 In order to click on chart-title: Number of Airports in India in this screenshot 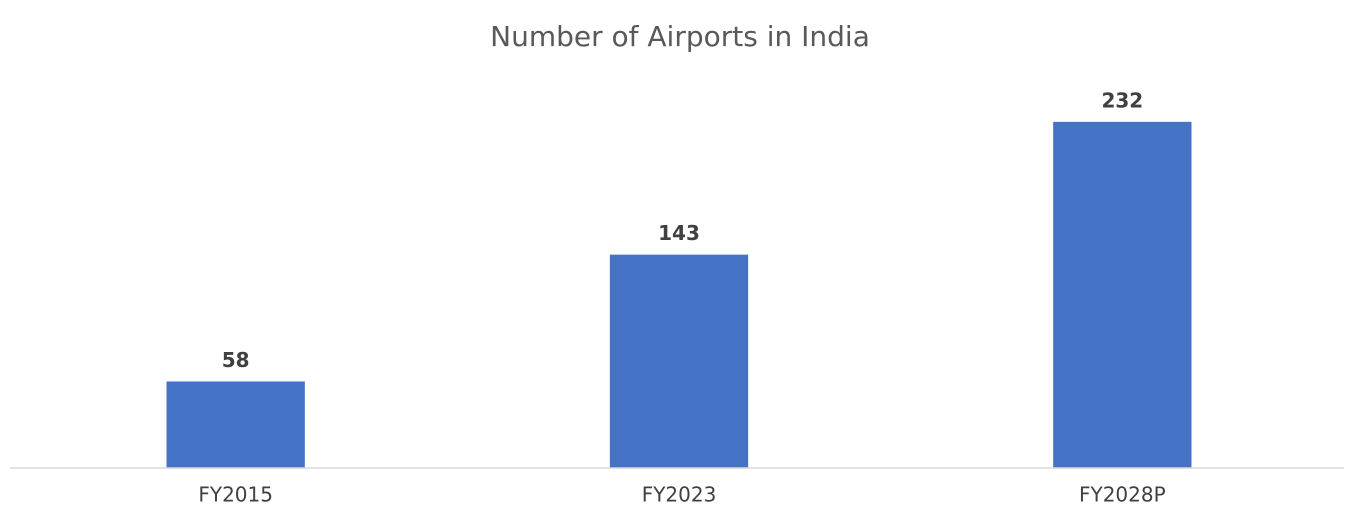, I will do `click(680, 36)`.